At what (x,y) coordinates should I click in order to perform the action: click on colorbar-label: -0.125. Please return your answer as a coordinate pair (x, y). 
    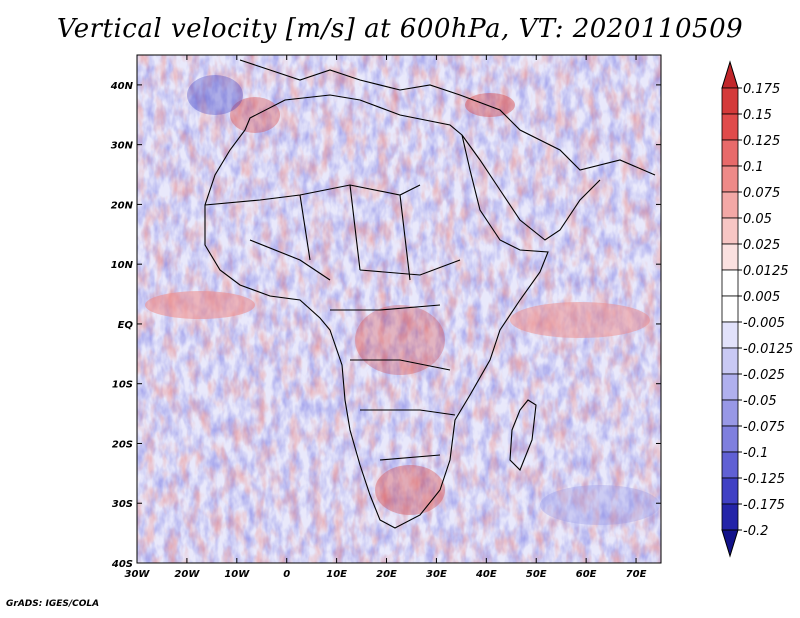
    Looking at the image, I should click on (764, 479).